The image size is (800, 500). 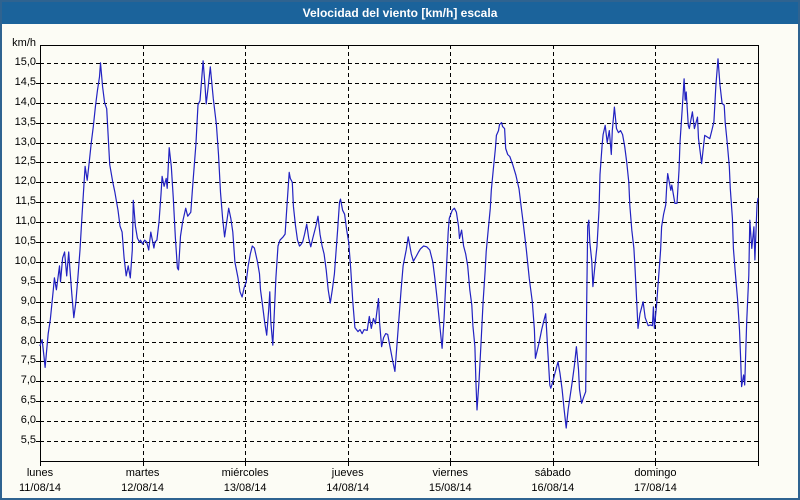 I want to click on y-tick-label: 14,0, so click(x=25, y=101).